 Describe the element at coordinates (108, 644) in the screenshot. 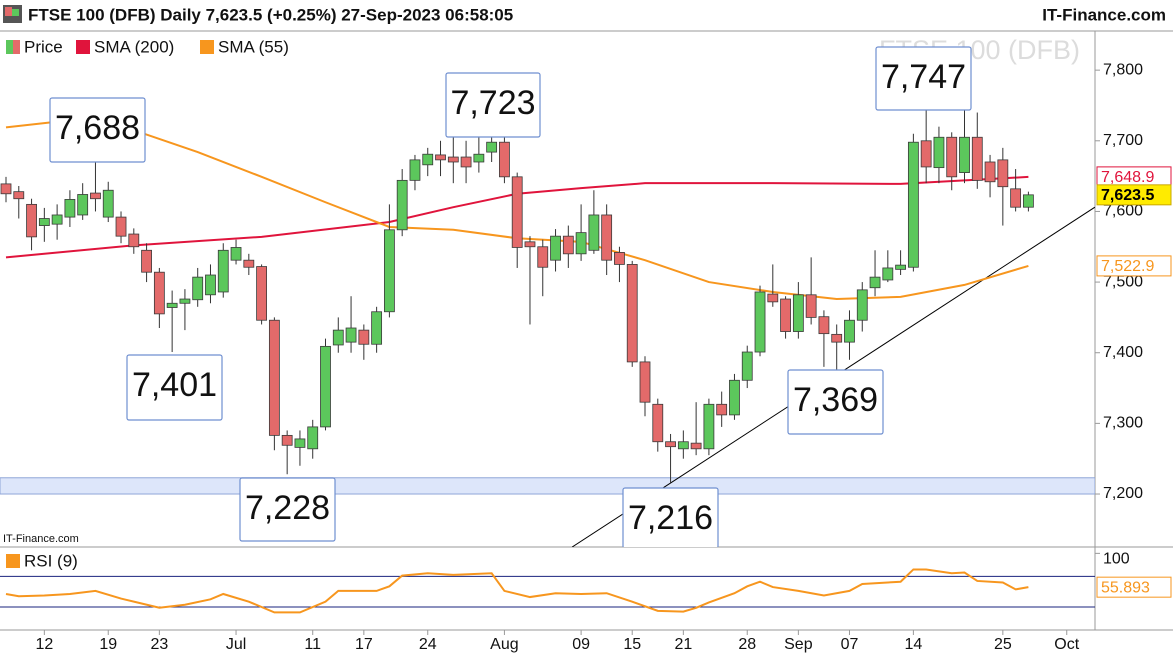

I see `x-tick-label: 19` at that location.